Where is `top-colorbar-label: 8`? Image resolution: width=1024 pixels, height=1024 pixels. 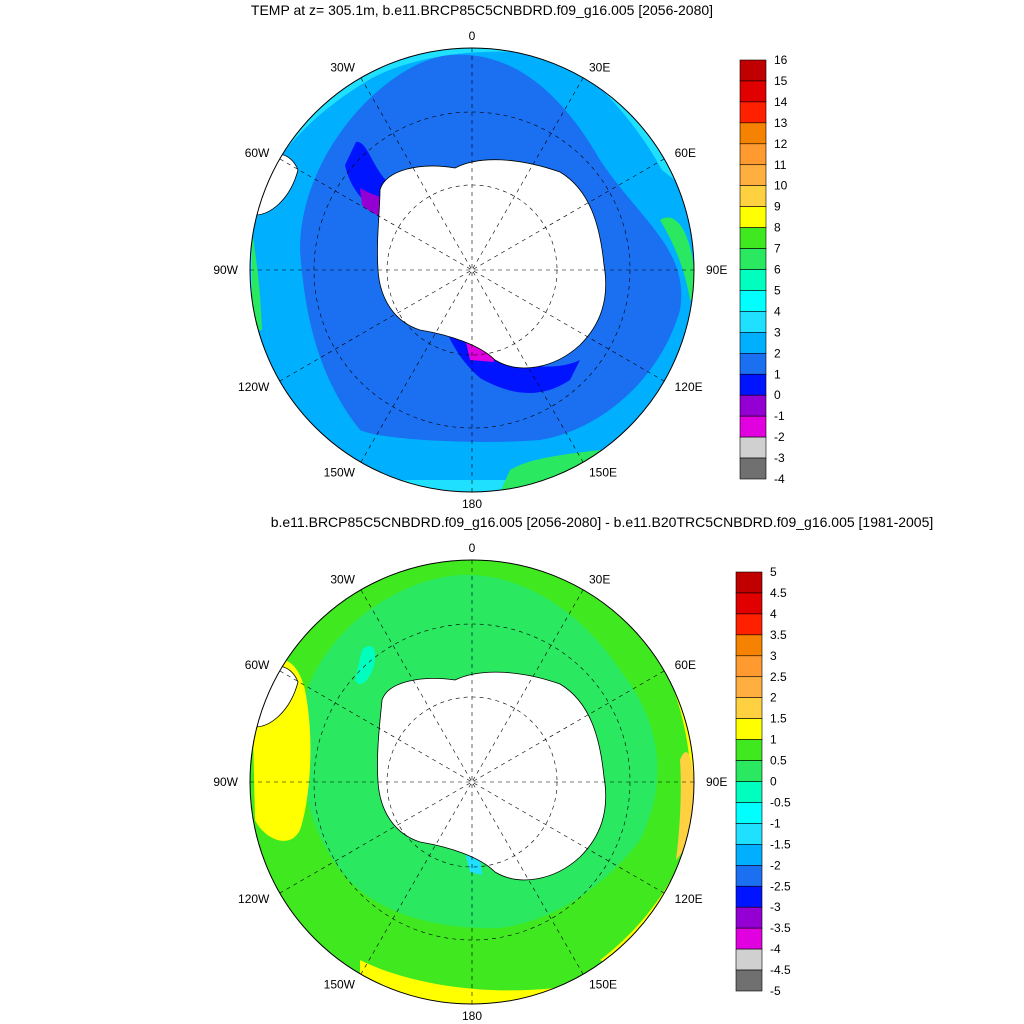 top-colorbar-label: 8 is located at coordinates (777, 228).